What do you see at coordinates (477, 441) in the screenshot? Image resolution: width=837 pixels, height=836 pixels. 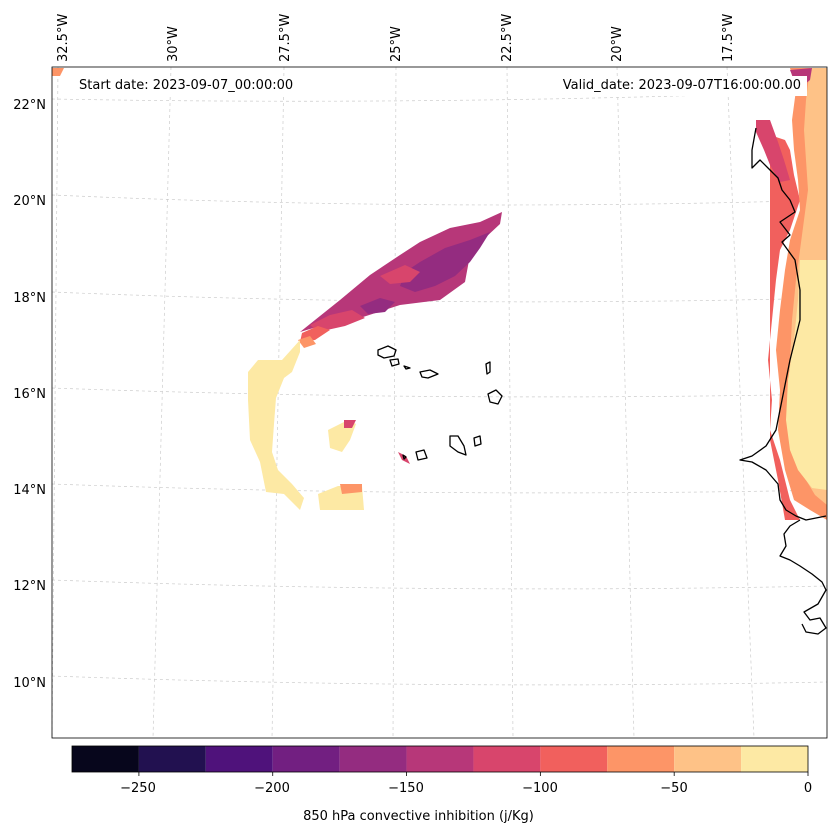 I see `maio-island` at bounding box center [477, 441].